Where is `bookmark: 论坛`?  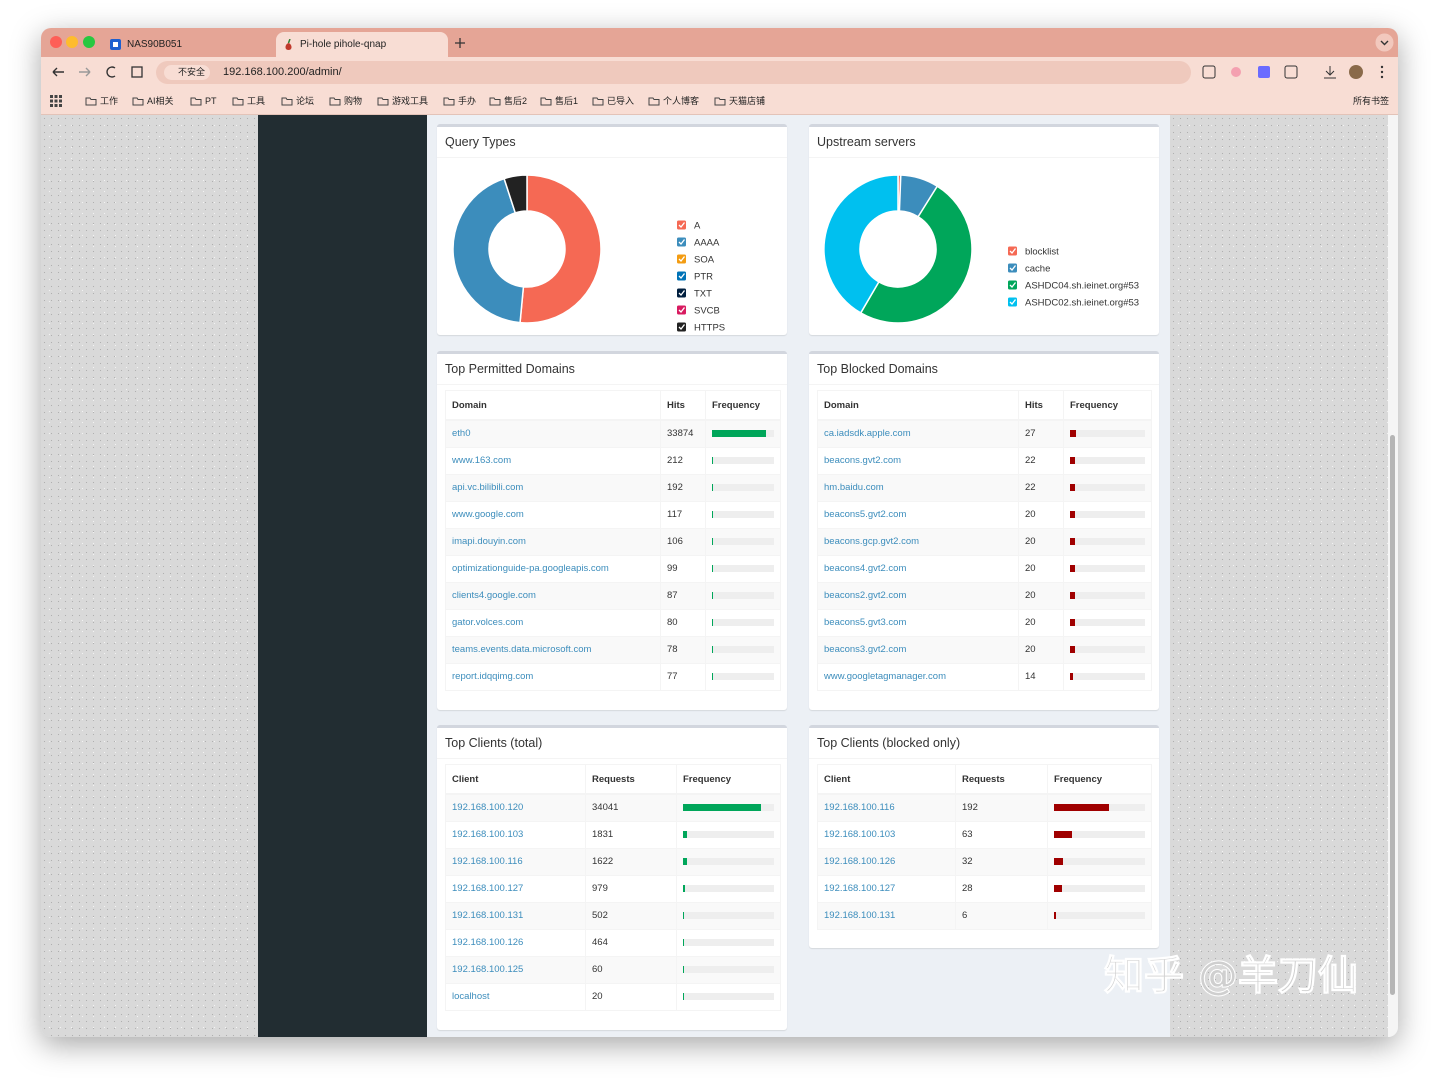
bookmark: 论坛 is located at coordinates (305, 101).